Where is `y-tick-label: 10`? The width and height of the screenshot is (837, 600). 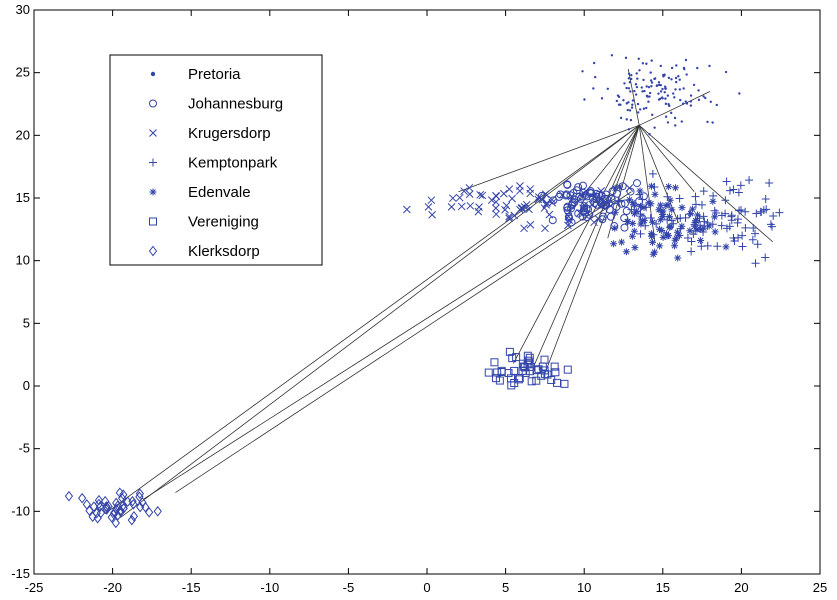 y-tick-label: 10 is located at coordinates (23, 260).